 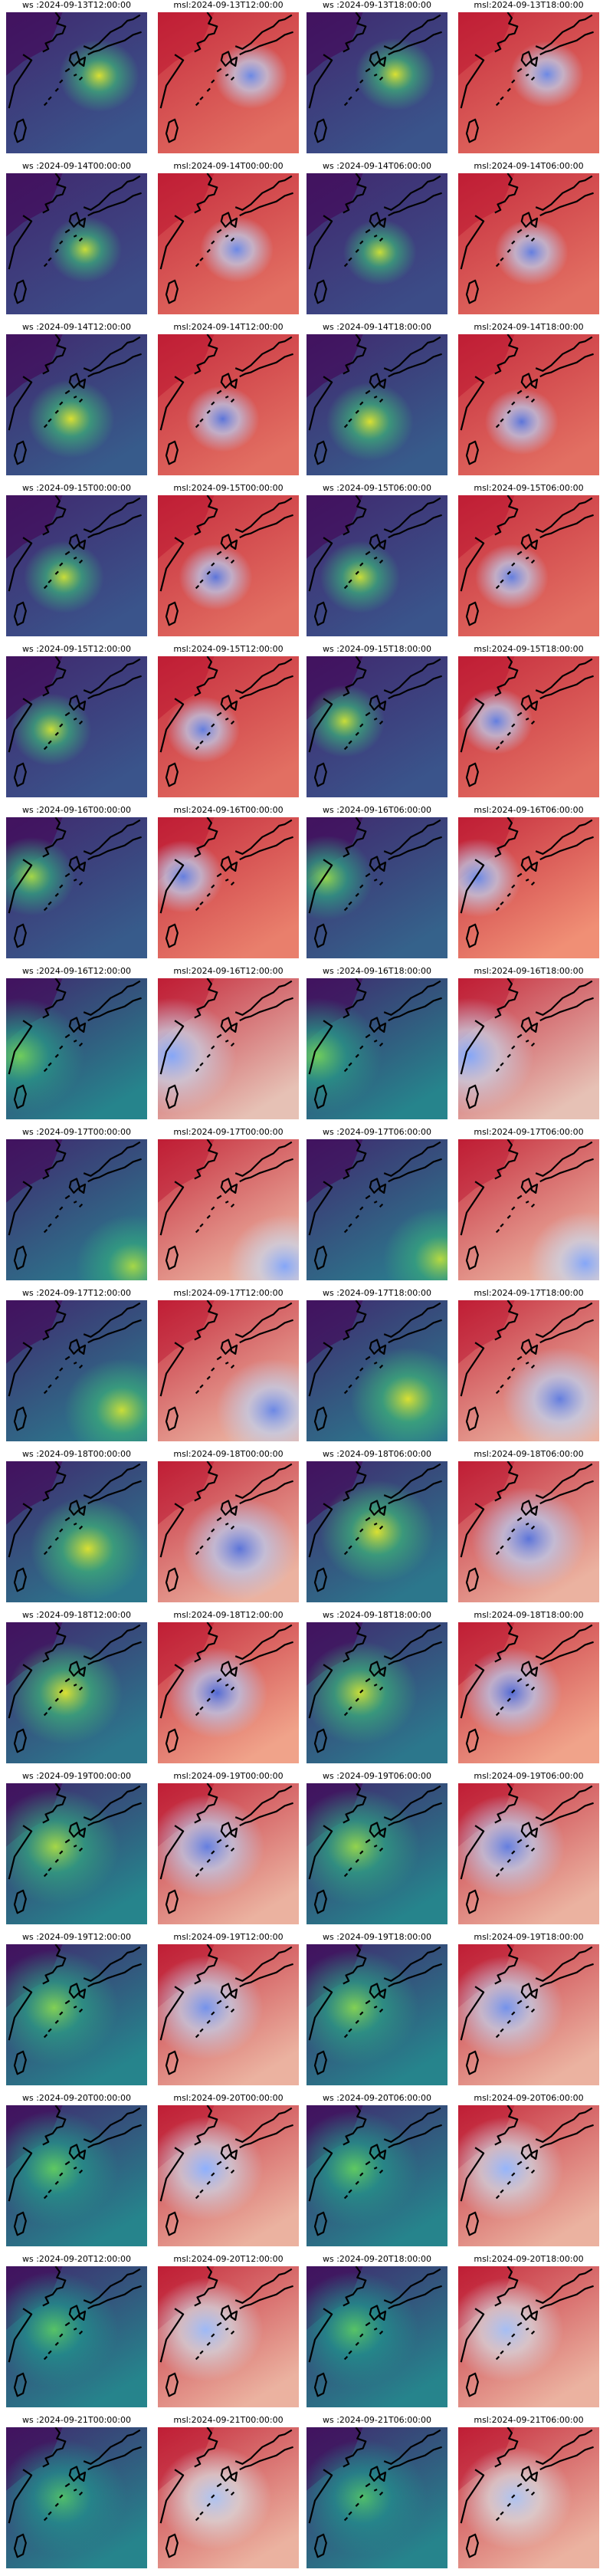 I want to click on panel-title: ws :2024-09-20T12:00:00, so click(x=76, y=2259).